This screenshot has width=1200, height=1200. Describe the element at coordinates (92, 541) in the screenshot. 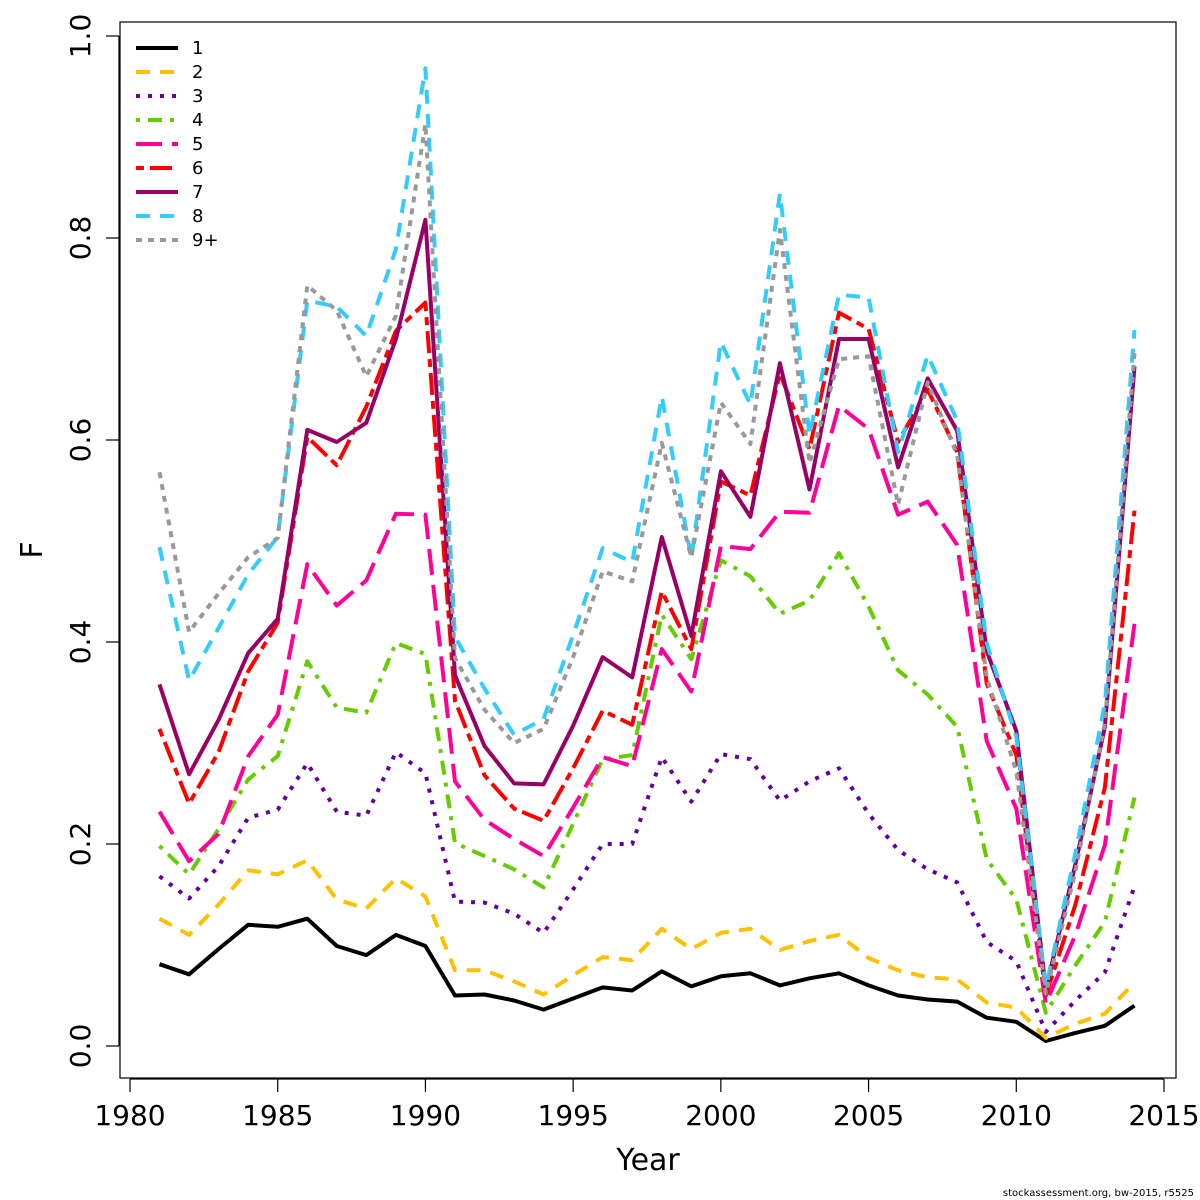

I see `y-axis: 0.0 0.2 0.4 0.6 0.8 1.0` at that location.